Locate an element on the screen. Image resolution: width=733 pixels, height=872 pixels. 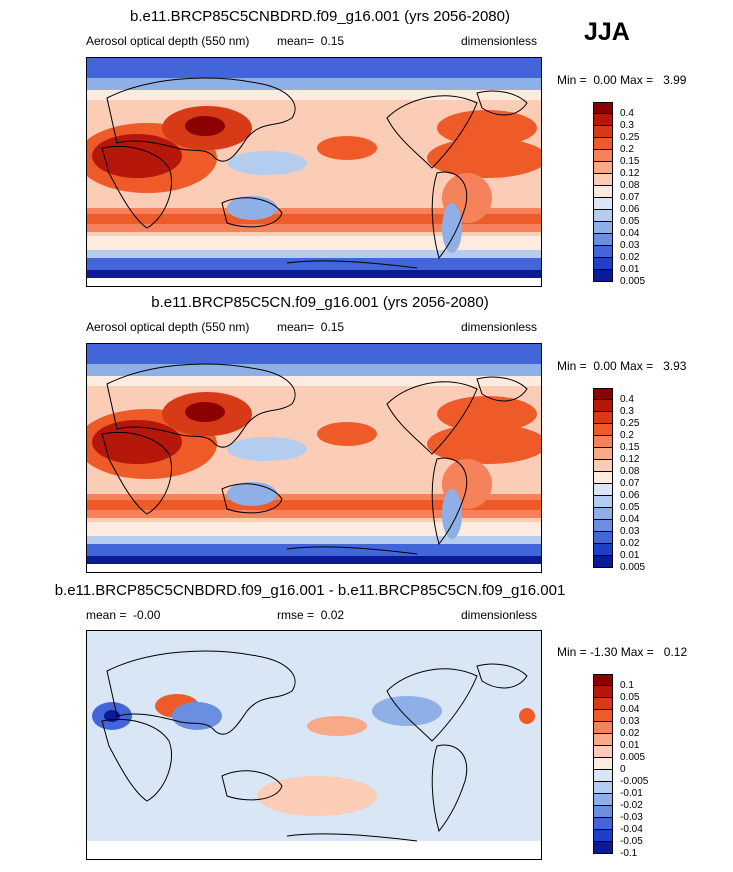
colorbar-label: 0.25 is located at coordinates (630, 137).